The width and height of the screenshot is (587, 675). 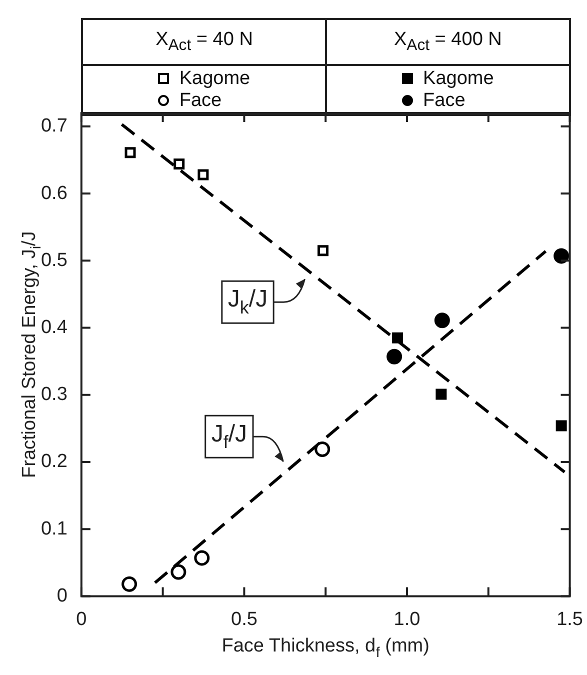 What do you see at coordinates (54, 126) in the screenshot?
I see `y-tick-label: 0.7` at bounding box center [54, 126].